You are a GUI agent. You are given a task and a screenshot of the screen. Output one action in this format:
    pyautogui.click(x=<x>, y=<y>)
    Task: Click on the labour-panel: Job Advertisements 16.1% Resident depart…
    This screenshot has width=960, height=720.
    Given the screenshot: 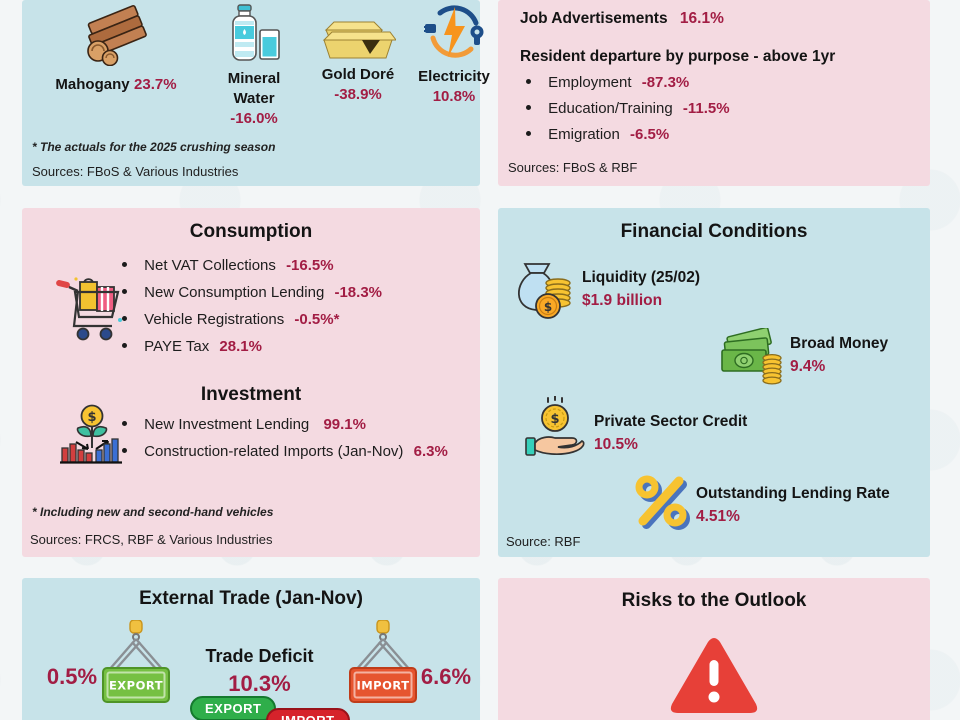 What is the action you would take?
    pyautogui.click(x=714, y=93)
    